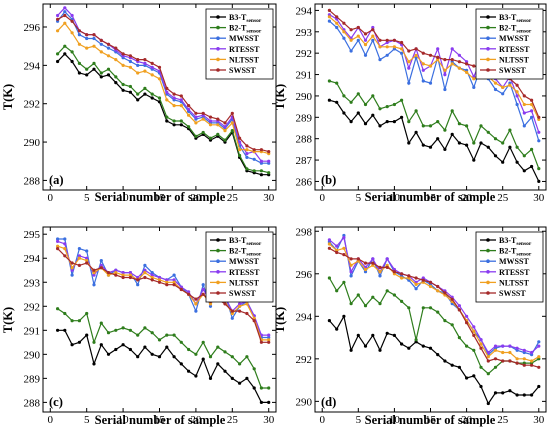  I want to click on legend-label: RTESST, so click(514, 272).